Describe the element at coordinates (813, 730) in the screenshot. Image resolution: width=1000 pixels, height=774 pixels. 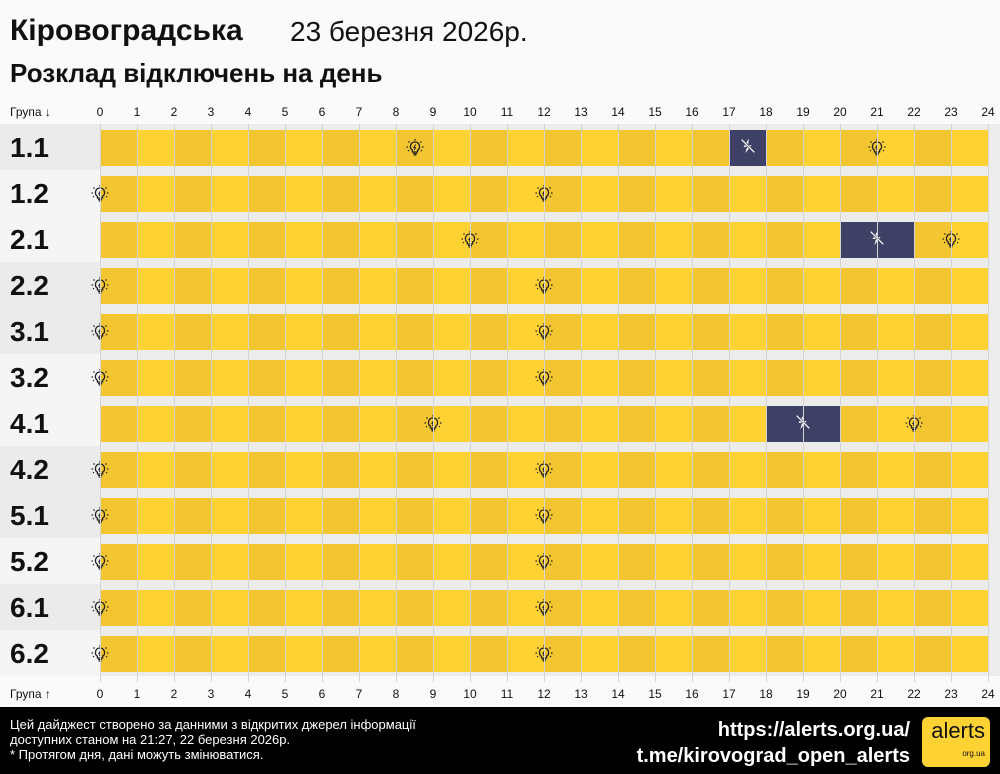
I see `site-link: https://alerts.org.ua/` at that location.